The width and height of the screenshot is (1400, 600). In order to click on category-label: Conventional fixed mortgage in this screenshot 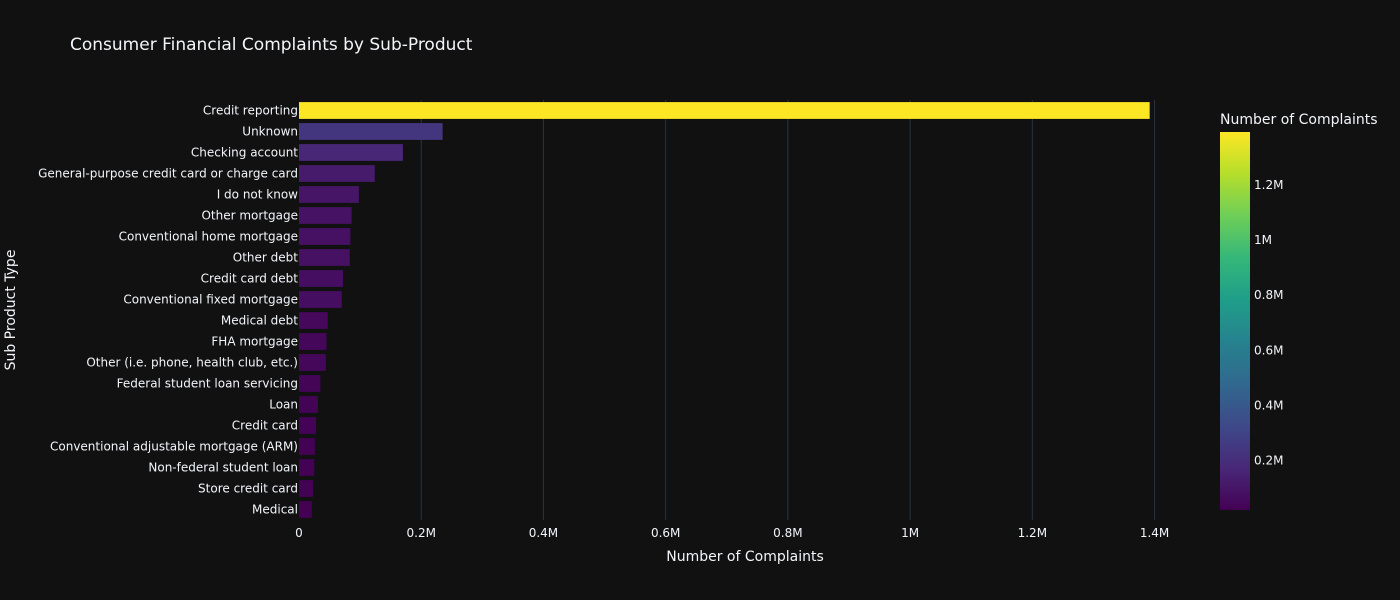, I will do `click(210, 300)`.